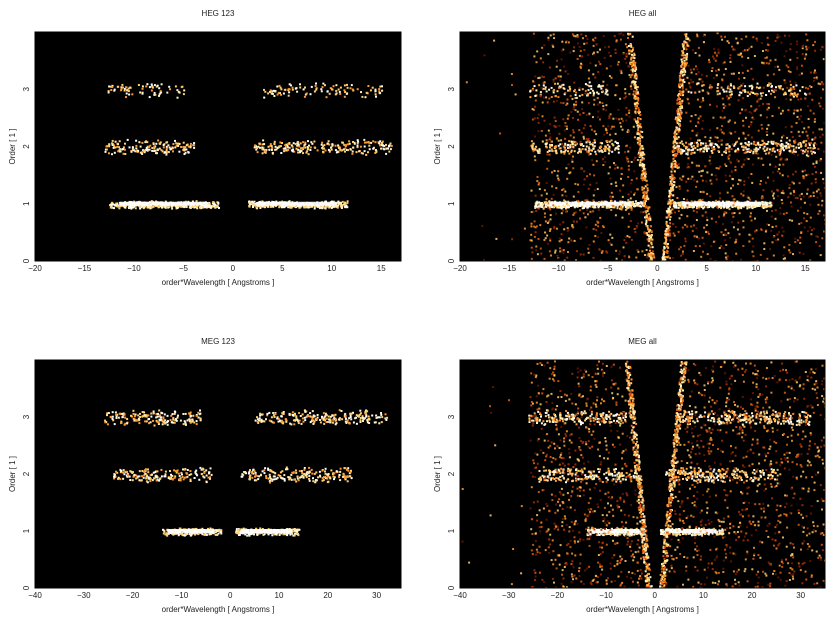 This screenshot has height=627, width=836. I want to click on x-axis: −20 −15 −10 −5 0 5 10 15, so click(207, 265).